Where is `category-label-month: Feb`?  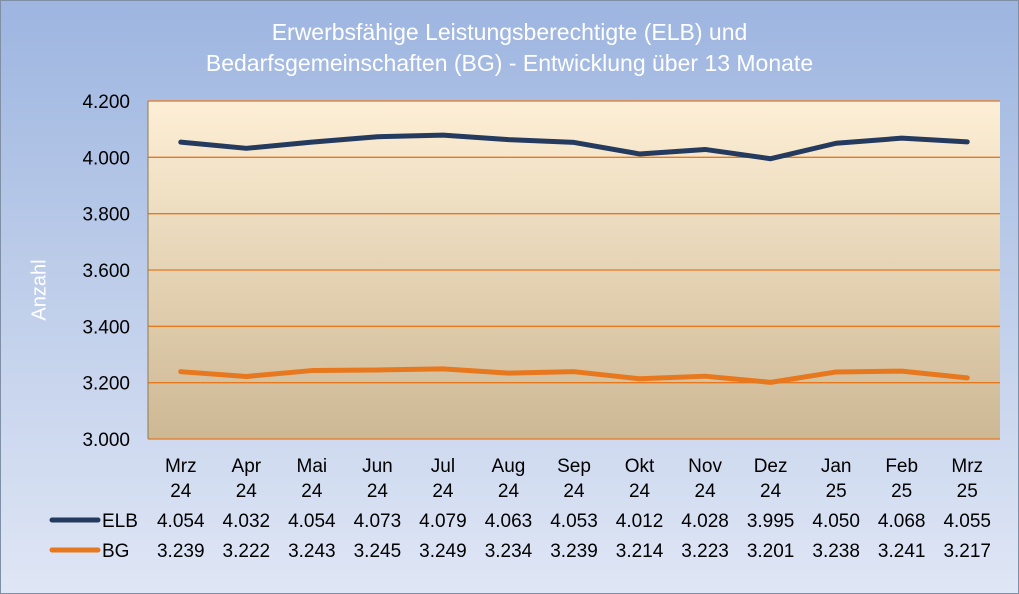
category-label-month: Feb is located at coordinates (901, 466).